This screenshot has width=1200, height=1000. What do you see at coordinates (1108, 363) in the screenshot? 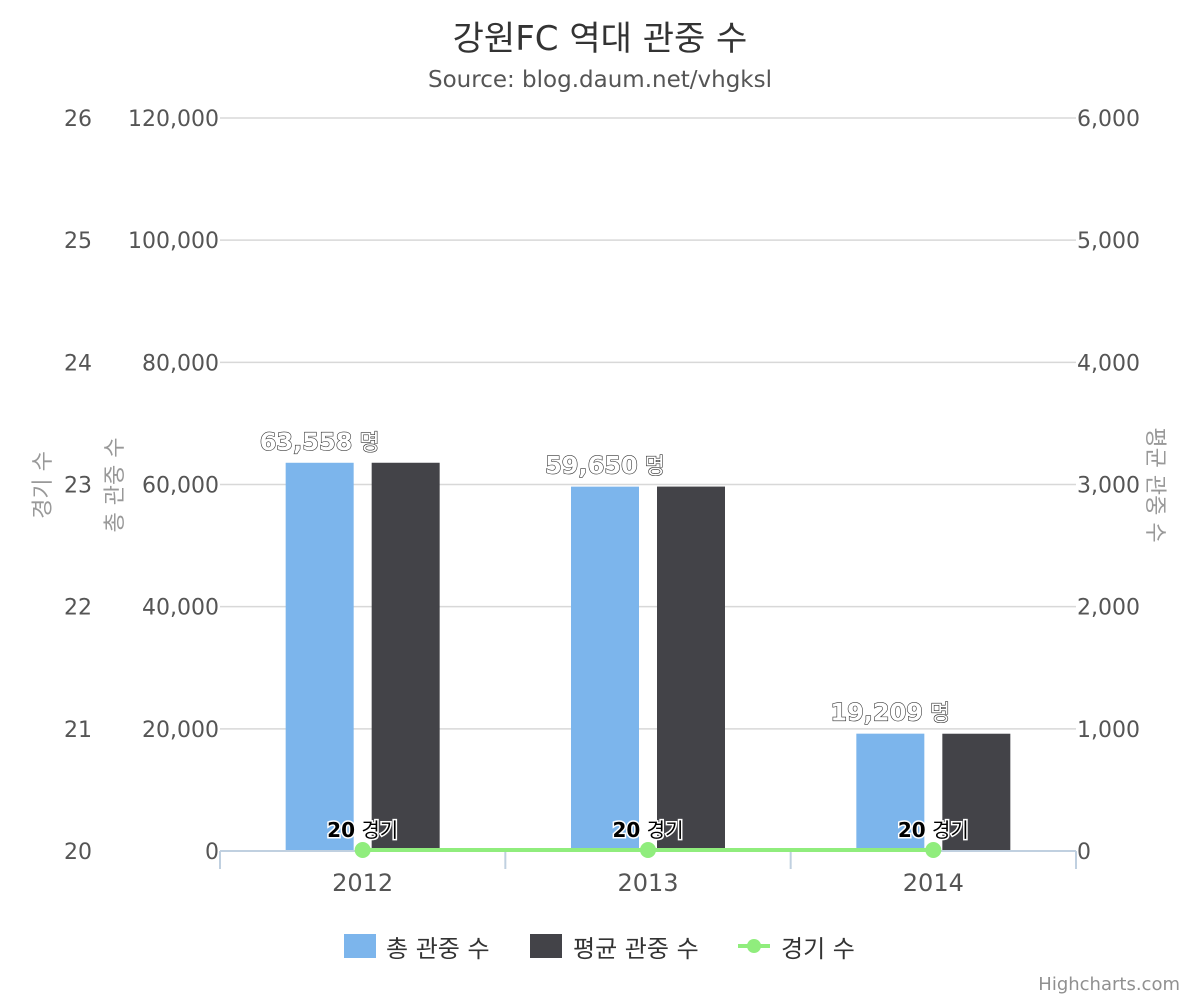
I see `right-tick-label: 4,000` at bounding box center [1108, 363].